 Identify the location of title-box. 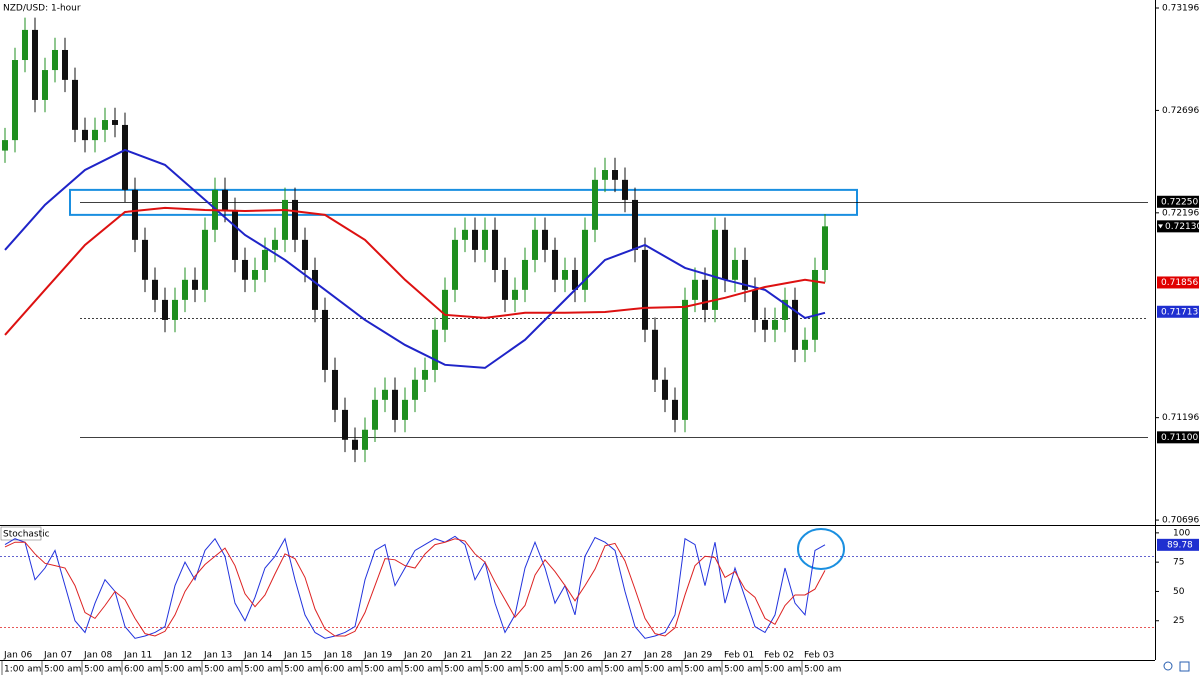
(39, 7).